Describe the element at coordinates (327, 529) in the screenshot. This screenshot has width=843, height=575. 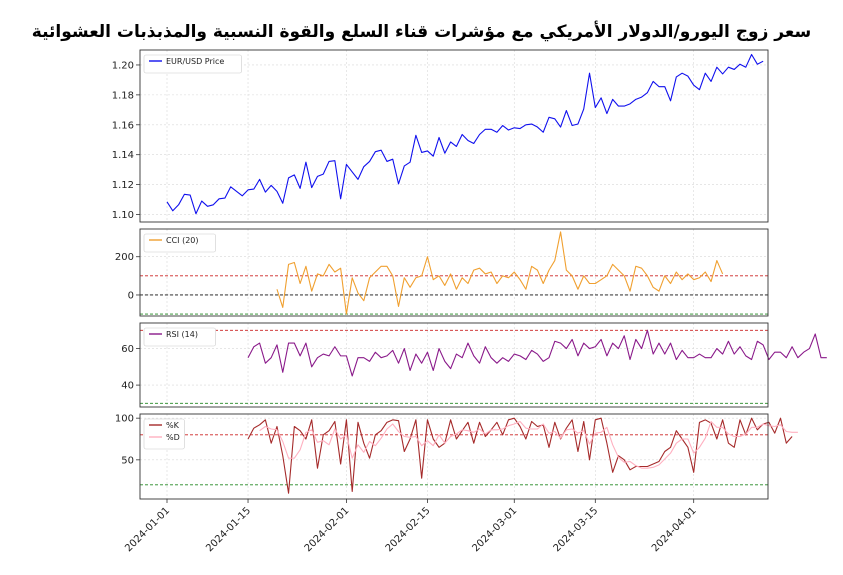
I see `x-tick-label: 2024-02-01` at that location.